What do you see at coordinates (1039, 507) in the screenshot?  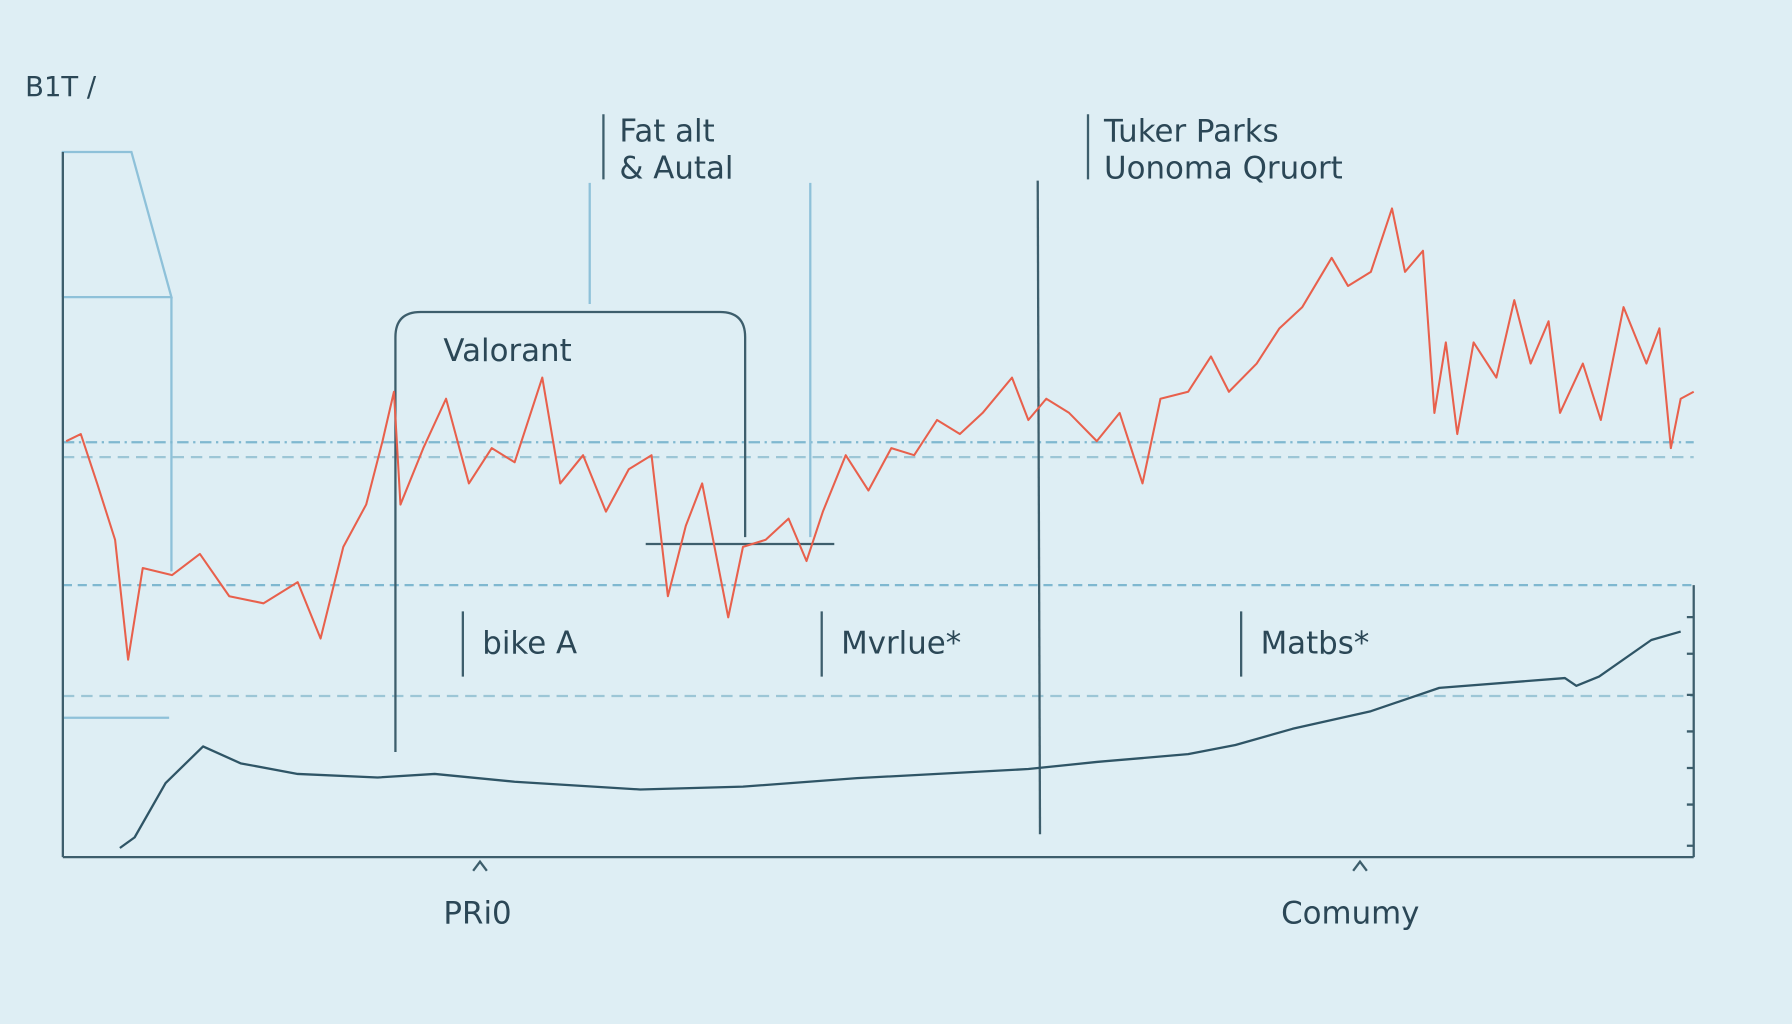 I see `marker-line` at bounding box center [1039, 507].